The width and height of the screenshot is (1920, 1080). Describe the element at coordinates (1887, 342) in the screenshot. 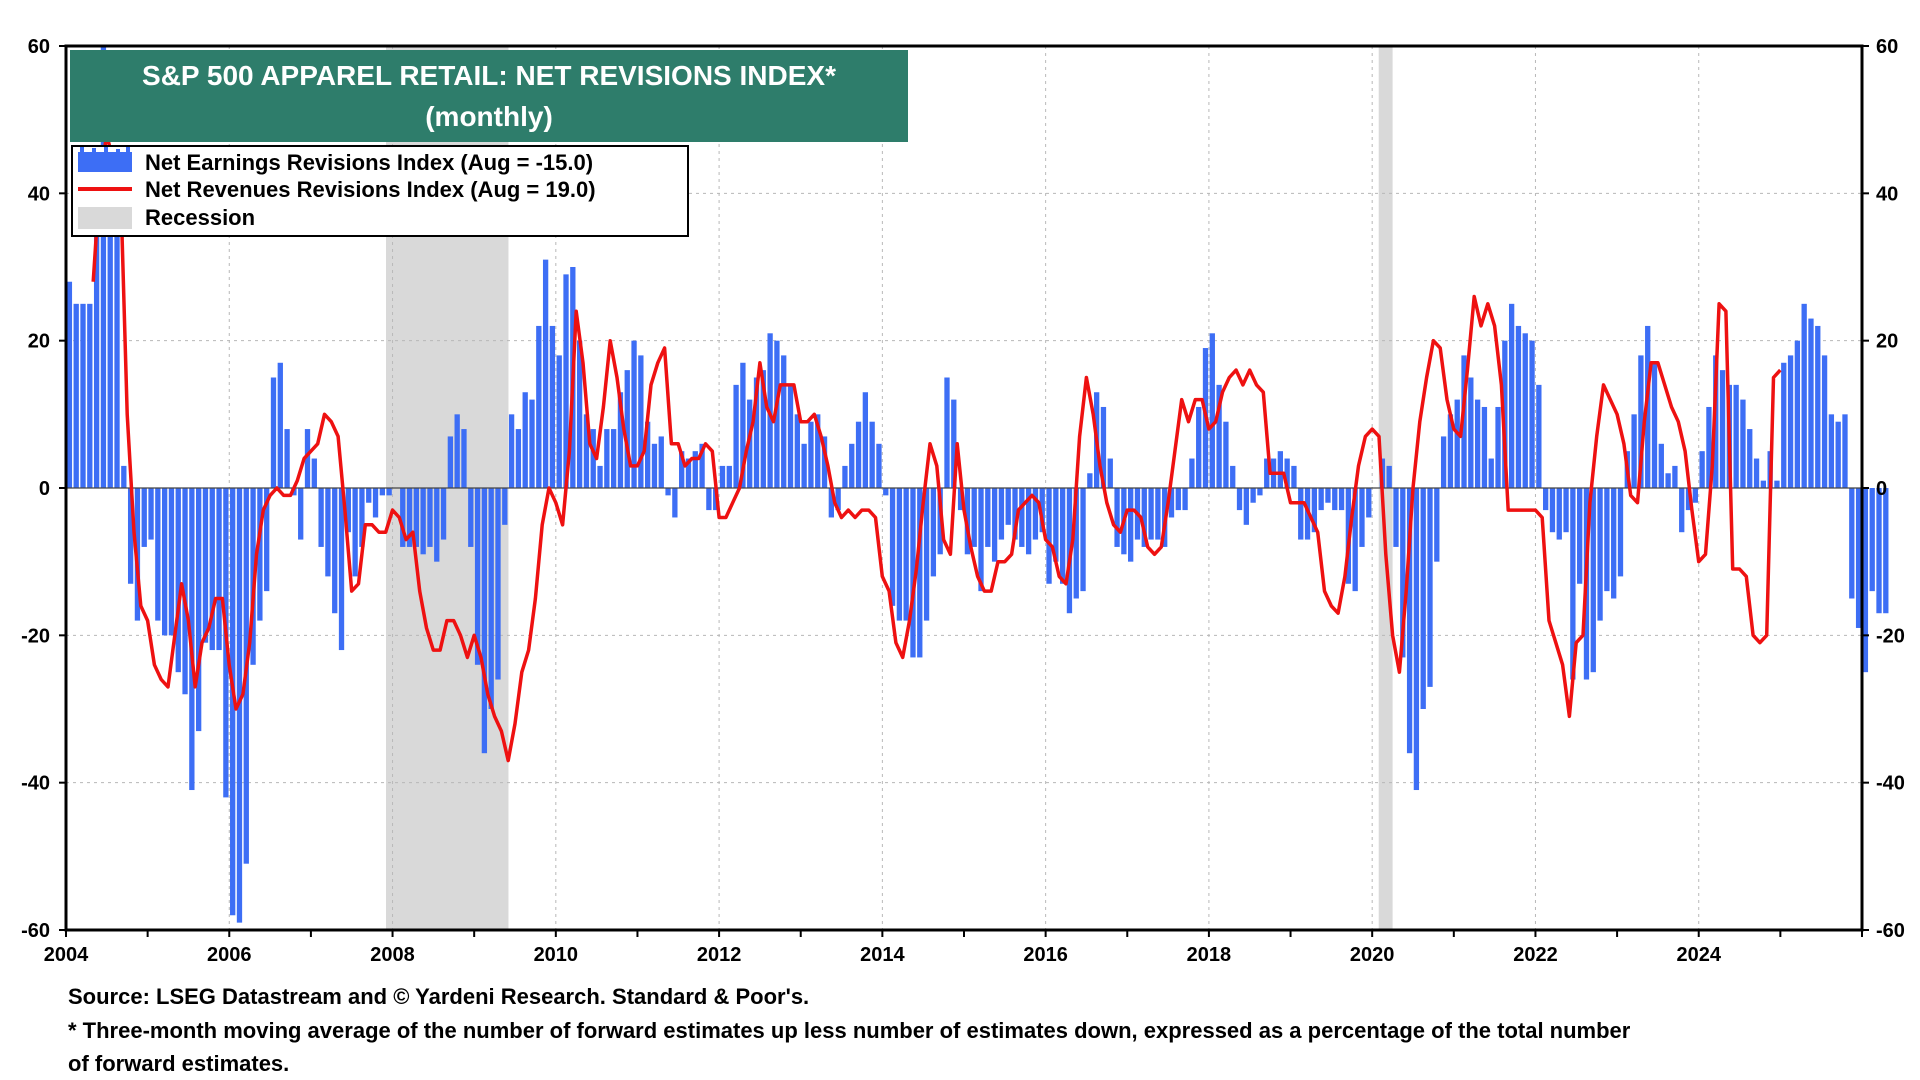

I see `y-tick-label-right: 20` at that location.